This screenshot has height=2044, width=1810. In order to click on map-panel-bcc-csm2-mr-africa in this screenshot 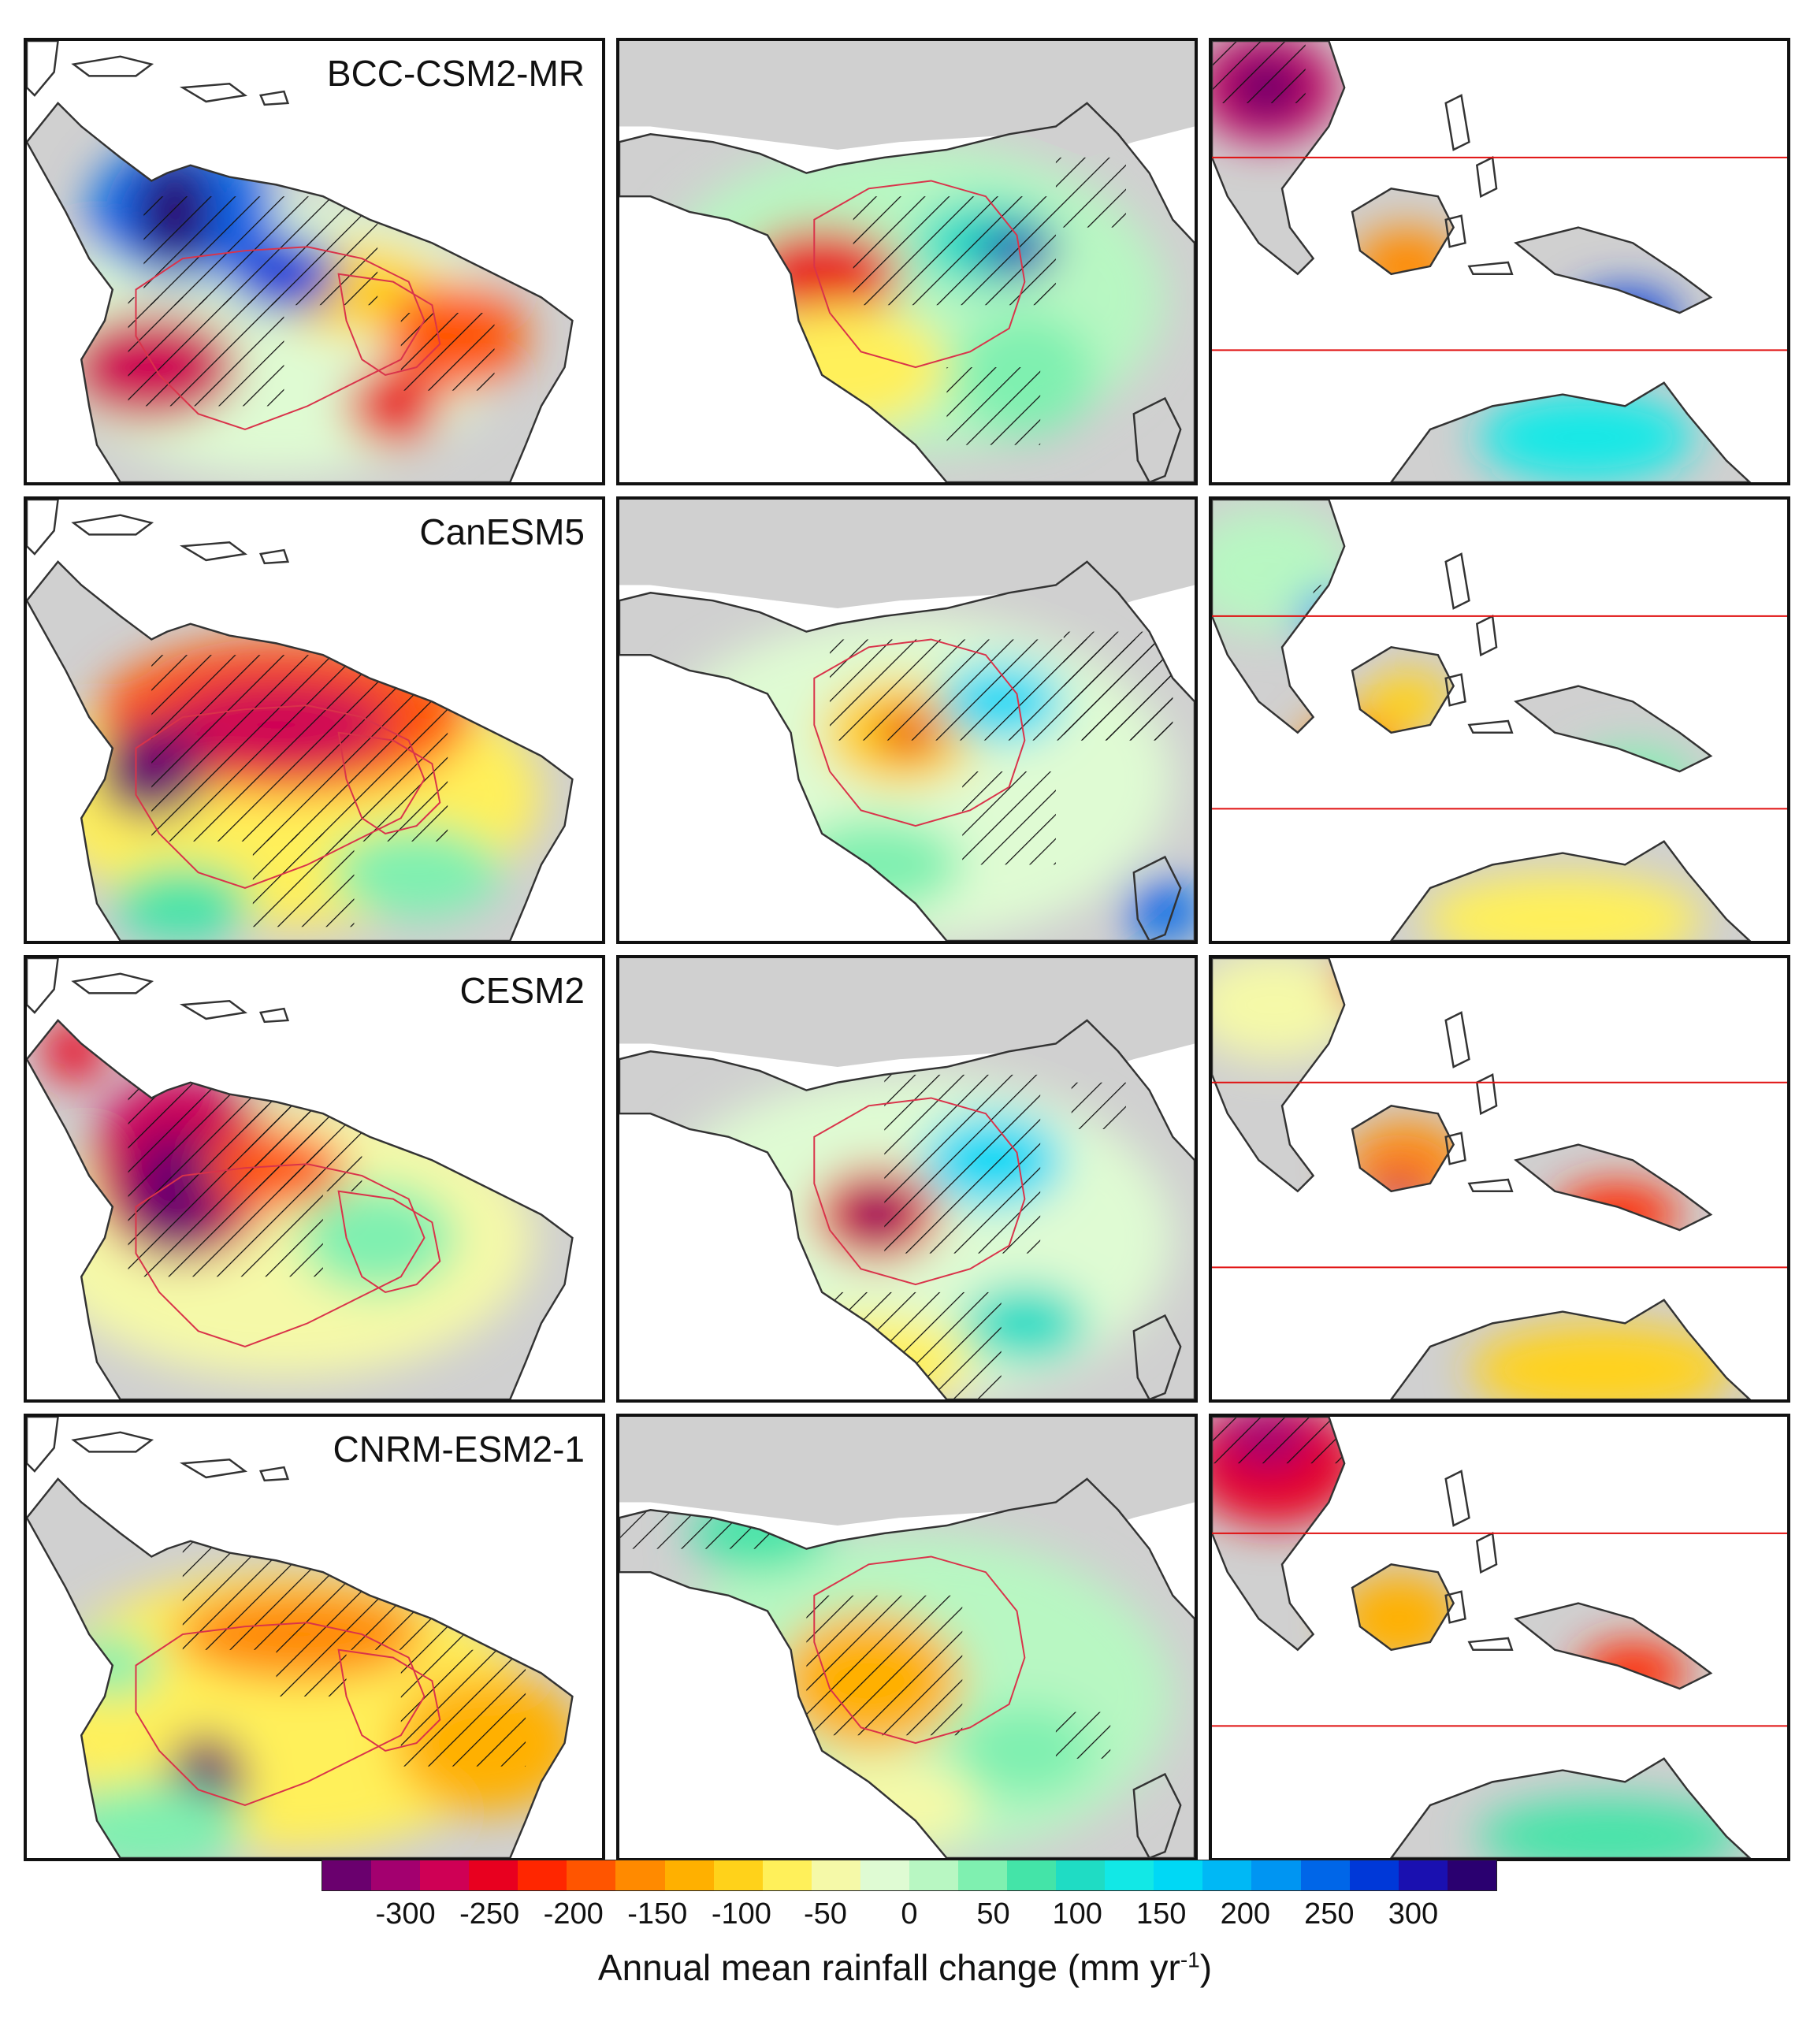, I will do `click(907, 261)`.